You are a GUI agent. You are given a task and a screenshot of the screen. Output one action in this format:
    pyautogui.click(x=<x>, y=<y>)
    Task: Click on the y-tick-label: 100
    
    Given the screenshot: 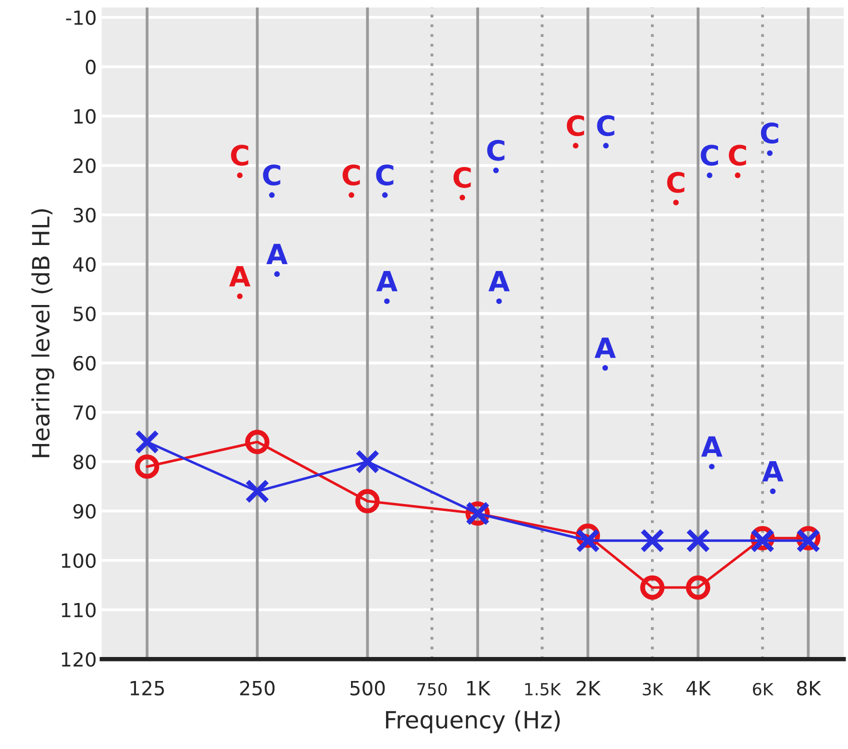 What is the action you would take?
    pyautogui.click(x=79, y=560)
    